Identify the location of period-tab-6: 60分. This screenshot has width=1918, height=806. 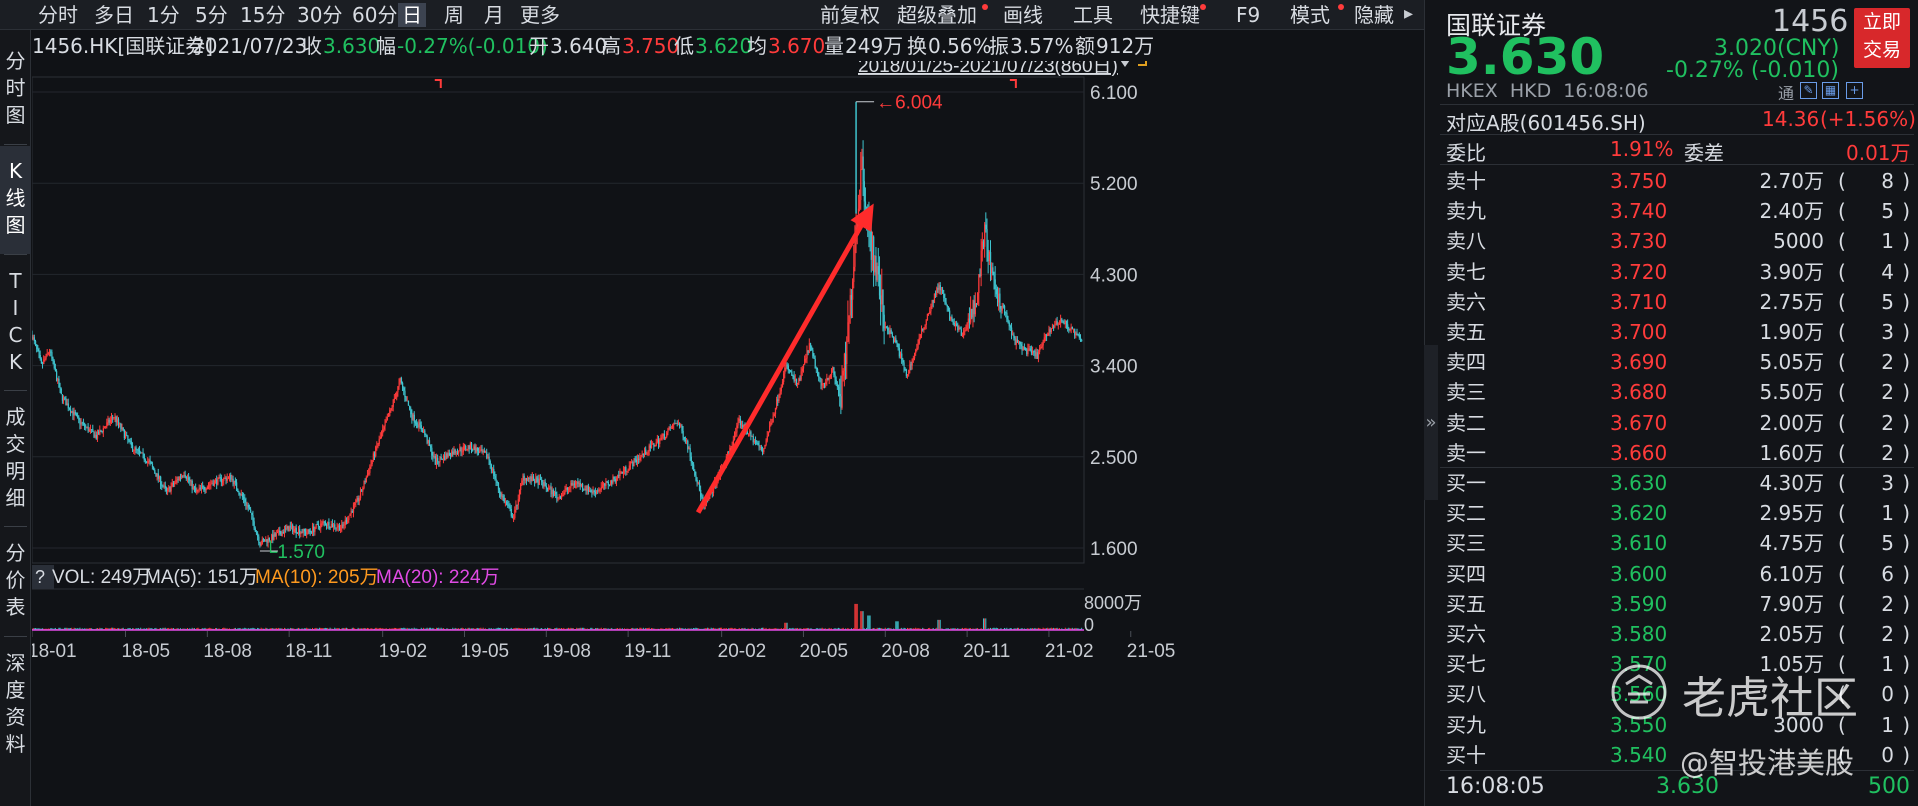
(375, 15).